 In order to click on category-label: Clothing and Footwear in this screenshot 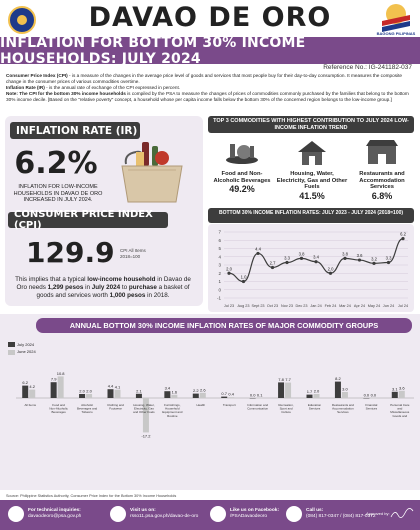, I will do `click(115, 407)`.